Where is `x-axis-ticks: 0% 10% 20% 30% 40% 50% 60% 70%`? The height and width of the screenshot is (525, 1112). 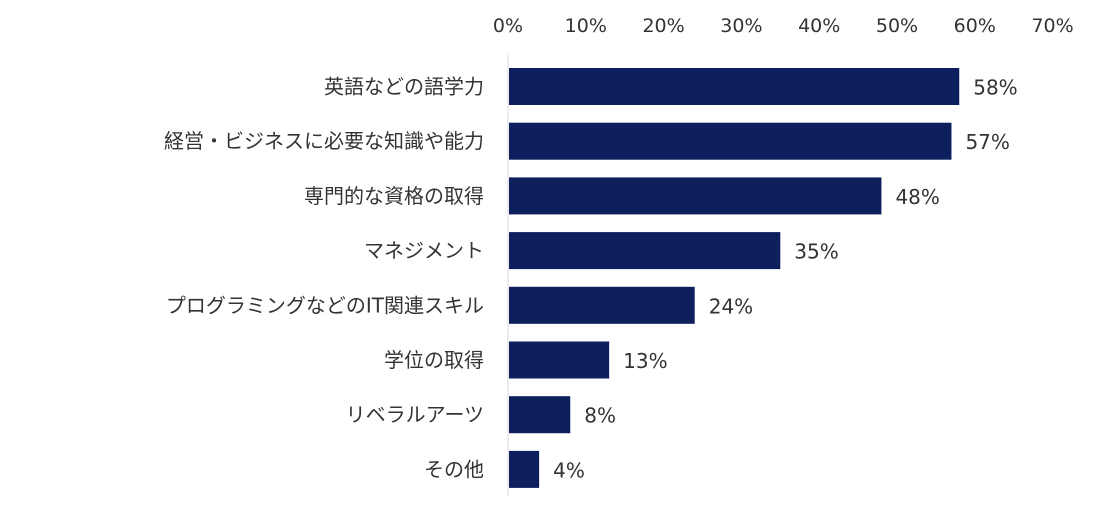
x-axis-ticks: 0% 10% 20% 30% 40% 50% 60% 70% is located at coordinates (783, 26).